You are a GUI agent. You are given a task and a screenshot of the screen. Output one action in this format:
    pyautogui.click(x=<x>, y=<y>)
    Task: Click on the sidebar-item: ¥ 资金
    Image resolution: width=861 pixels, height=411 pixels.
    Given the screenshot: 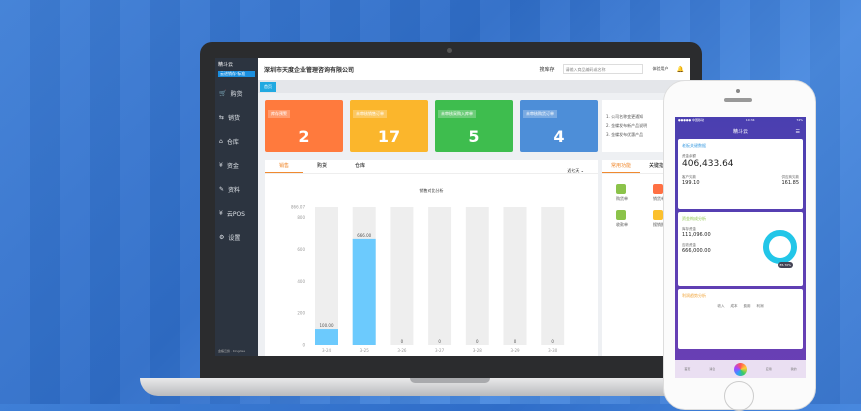 What is the action you would take?
    pyautogui.click(x=236, y=165)
    